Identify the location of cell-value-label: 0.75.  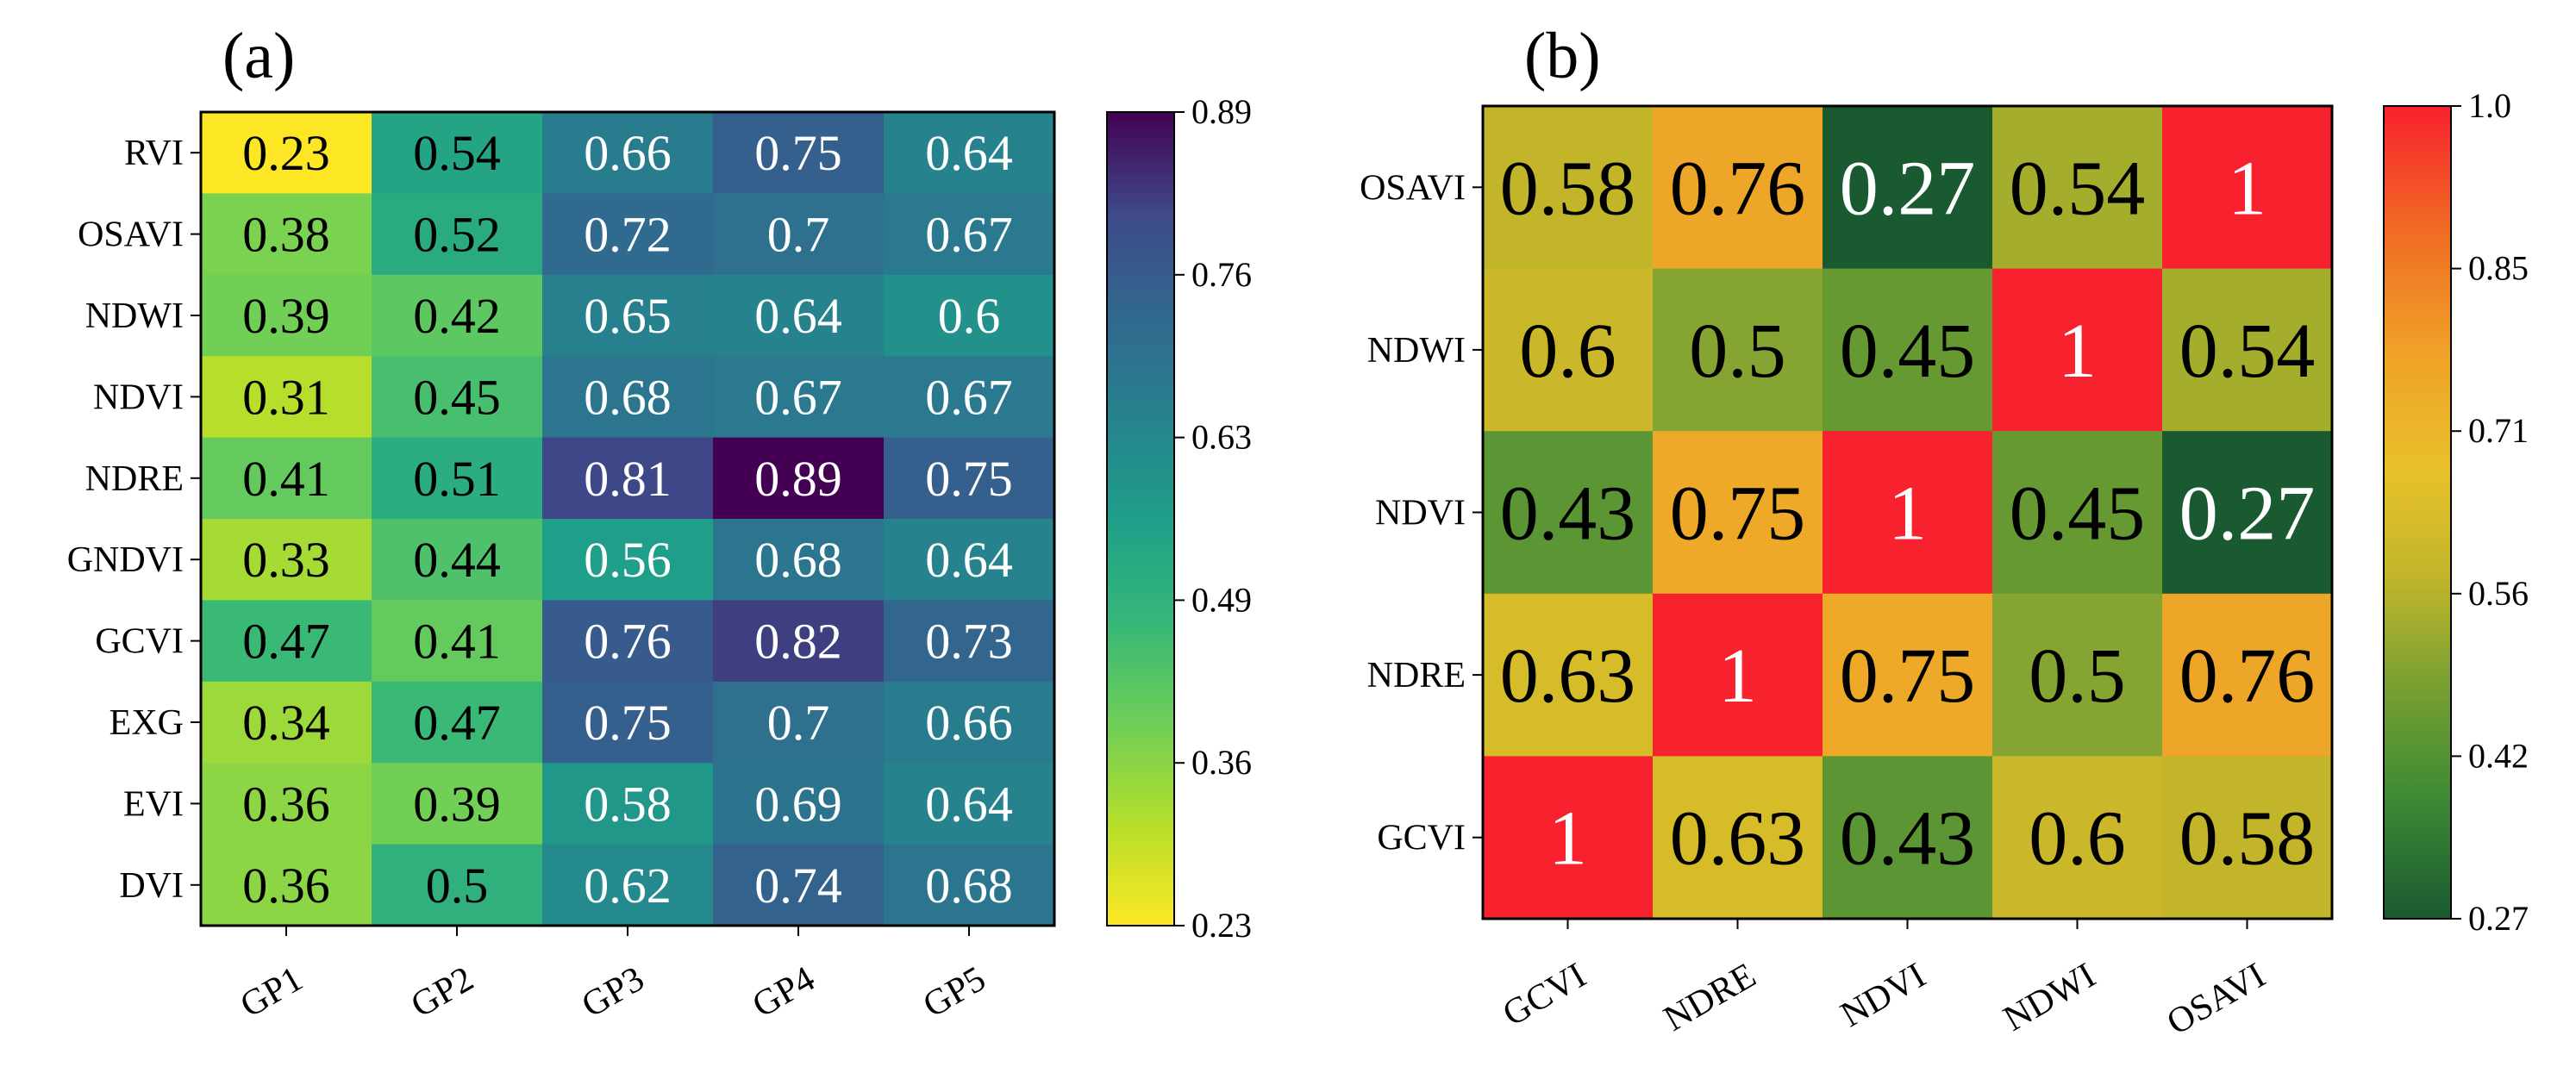
(969, 479).